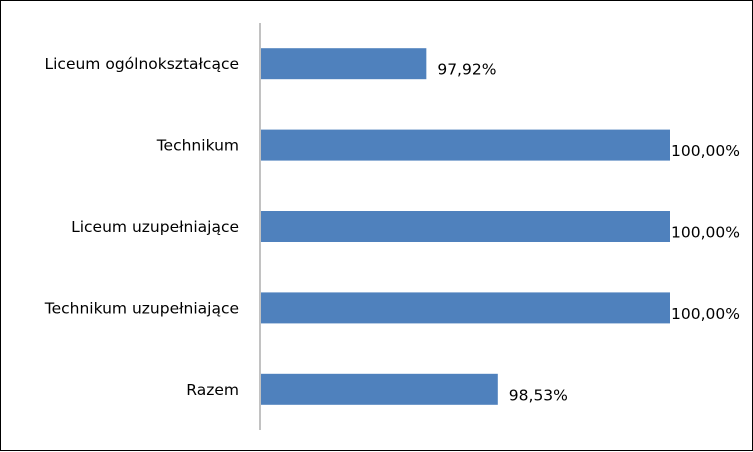 The height and width of the screenshot is (452, 753). Describe the element at coordinates (141, 64) in the screenshot. I see `category-label-0: Liceum ogólnokształcące` at that location.